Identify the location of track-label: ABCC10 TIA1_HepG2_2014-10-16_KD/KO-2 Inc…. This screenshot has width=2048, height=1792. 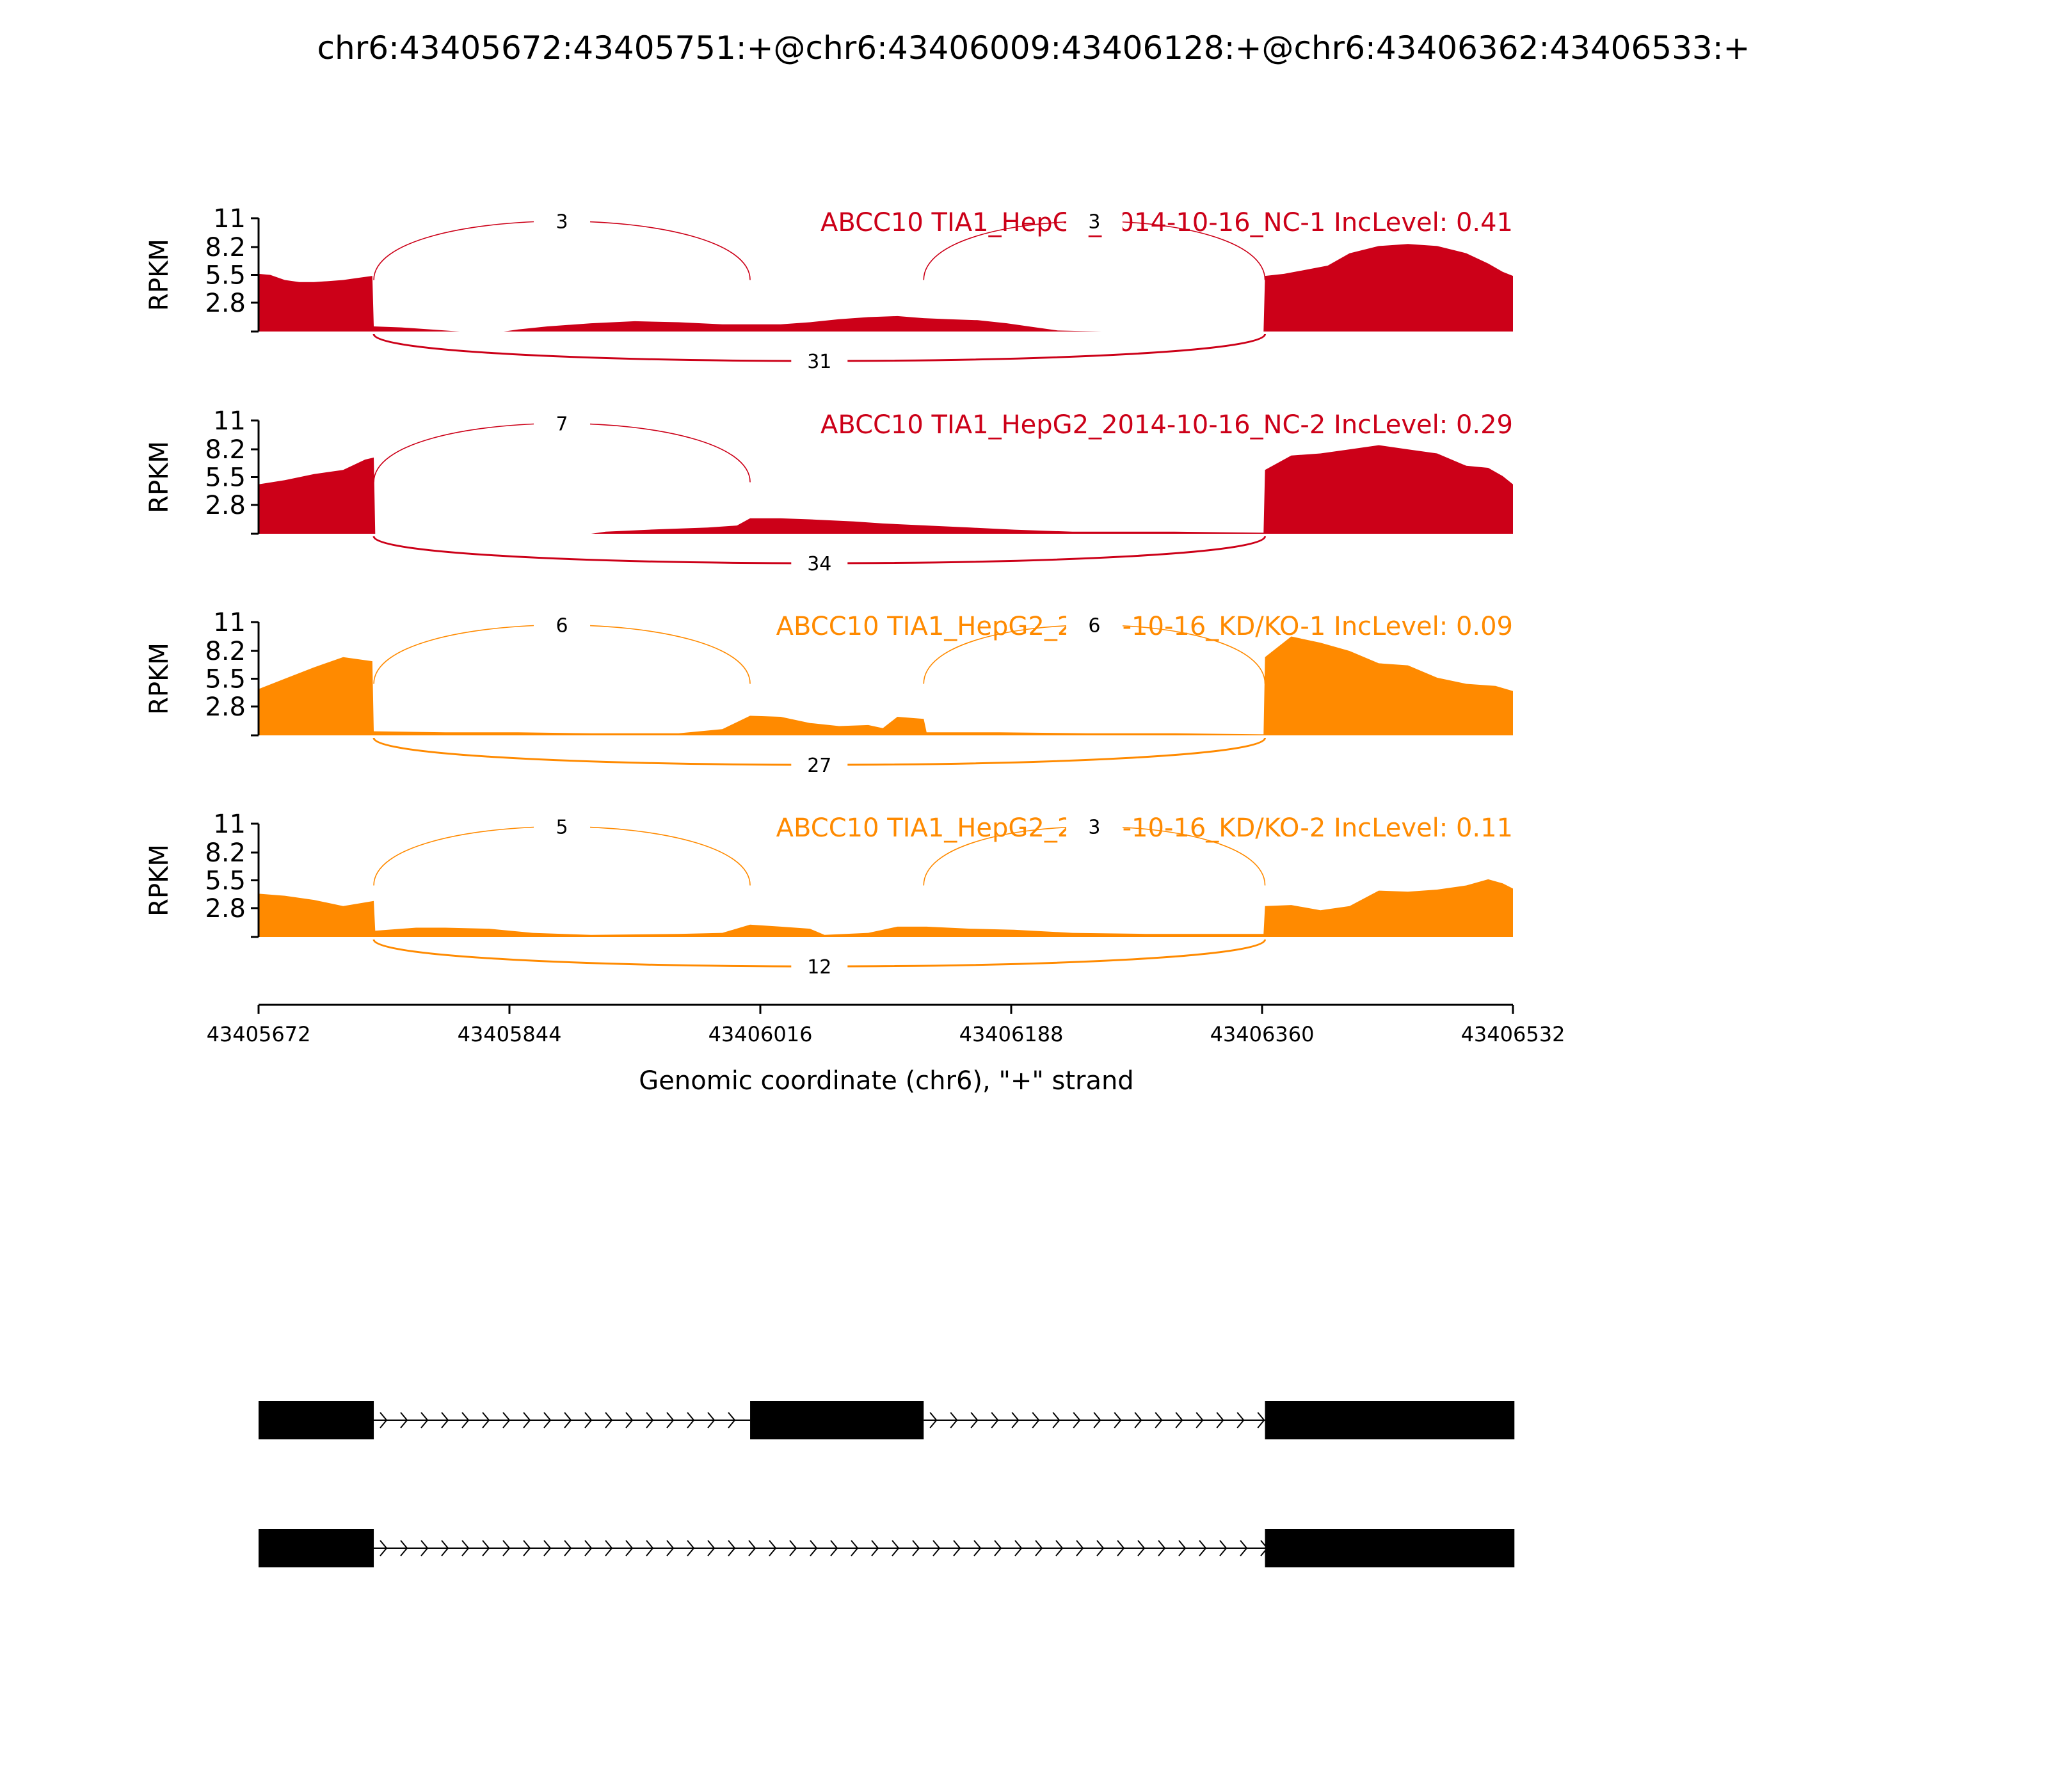
(1144, 828).